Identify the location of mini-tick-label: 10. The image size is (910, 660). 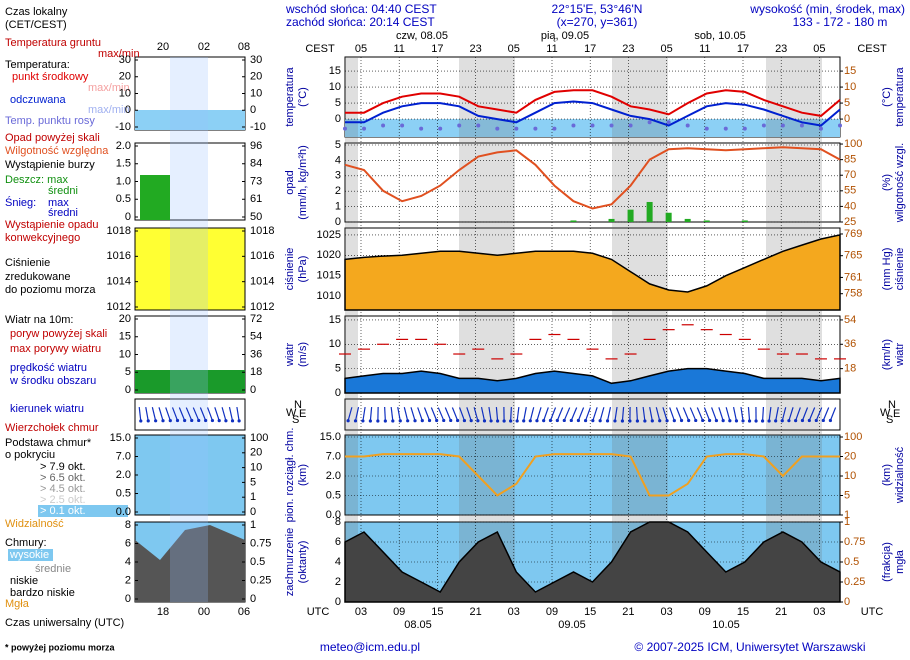
(125, 93).